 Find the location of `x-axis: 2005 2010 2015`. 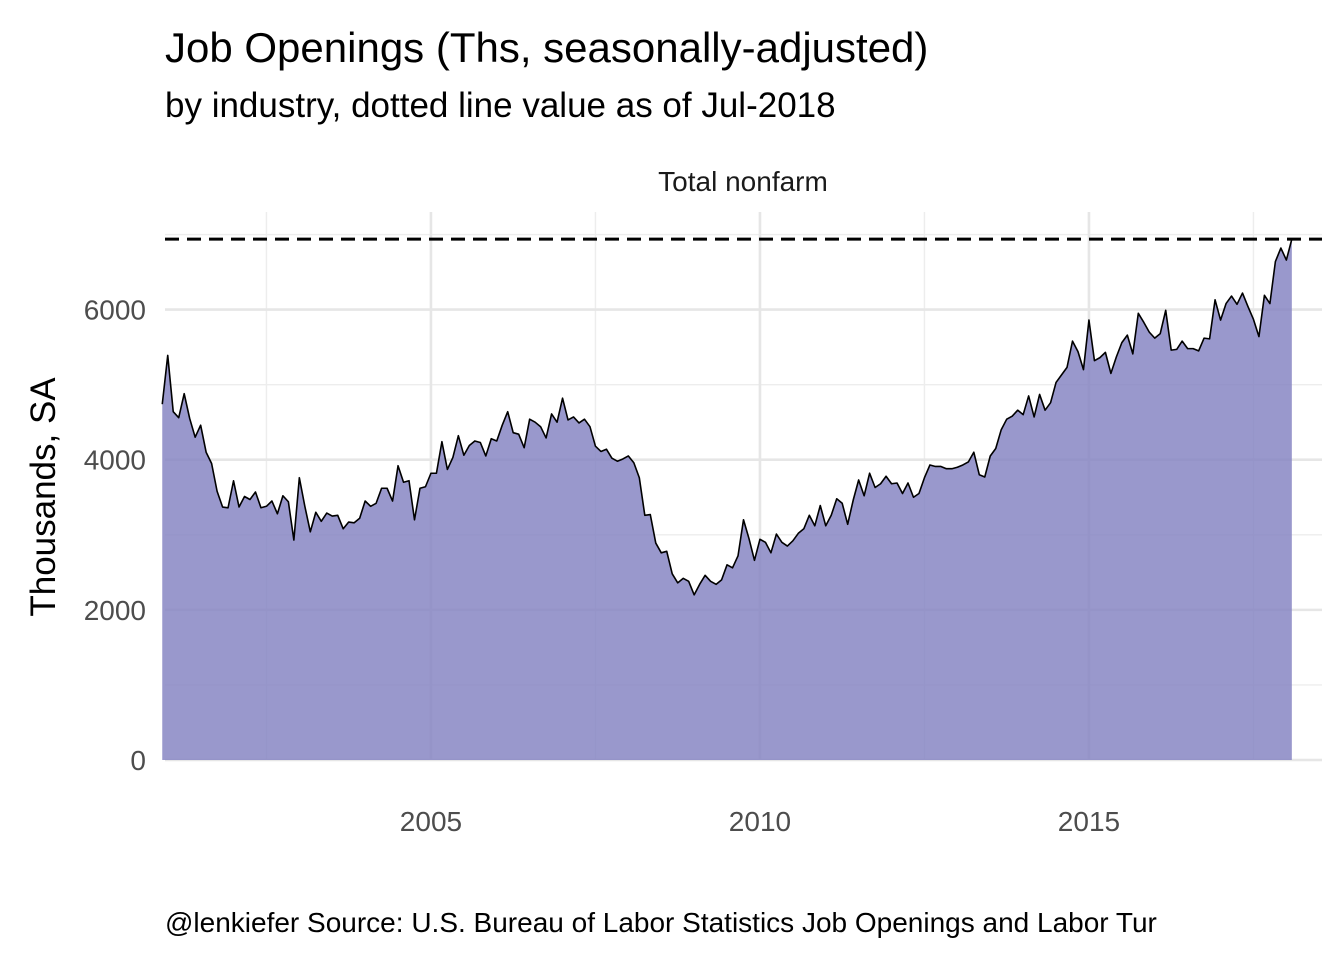

x-axis: 2005 2010 2015 is located at coordinates (760, 821).